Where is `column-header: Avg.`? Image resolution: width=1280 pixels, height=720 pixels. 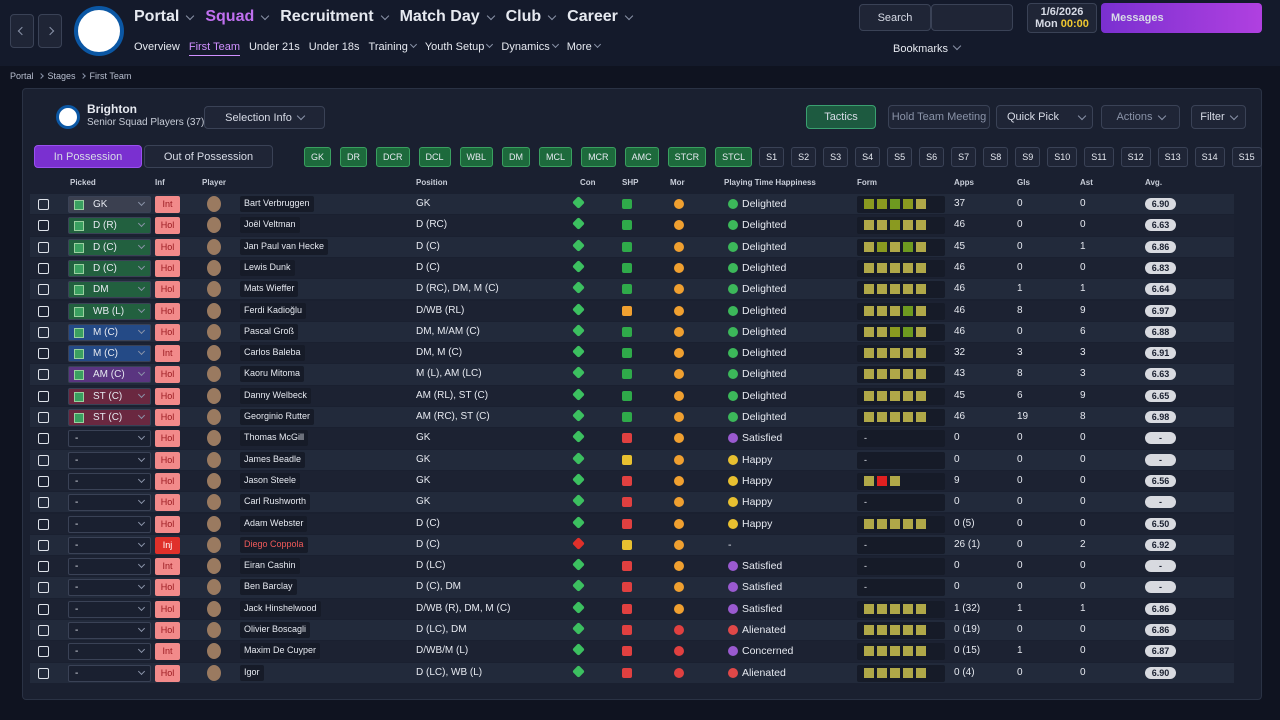 column-header: Avg. is located at coordinates (1154, 182).